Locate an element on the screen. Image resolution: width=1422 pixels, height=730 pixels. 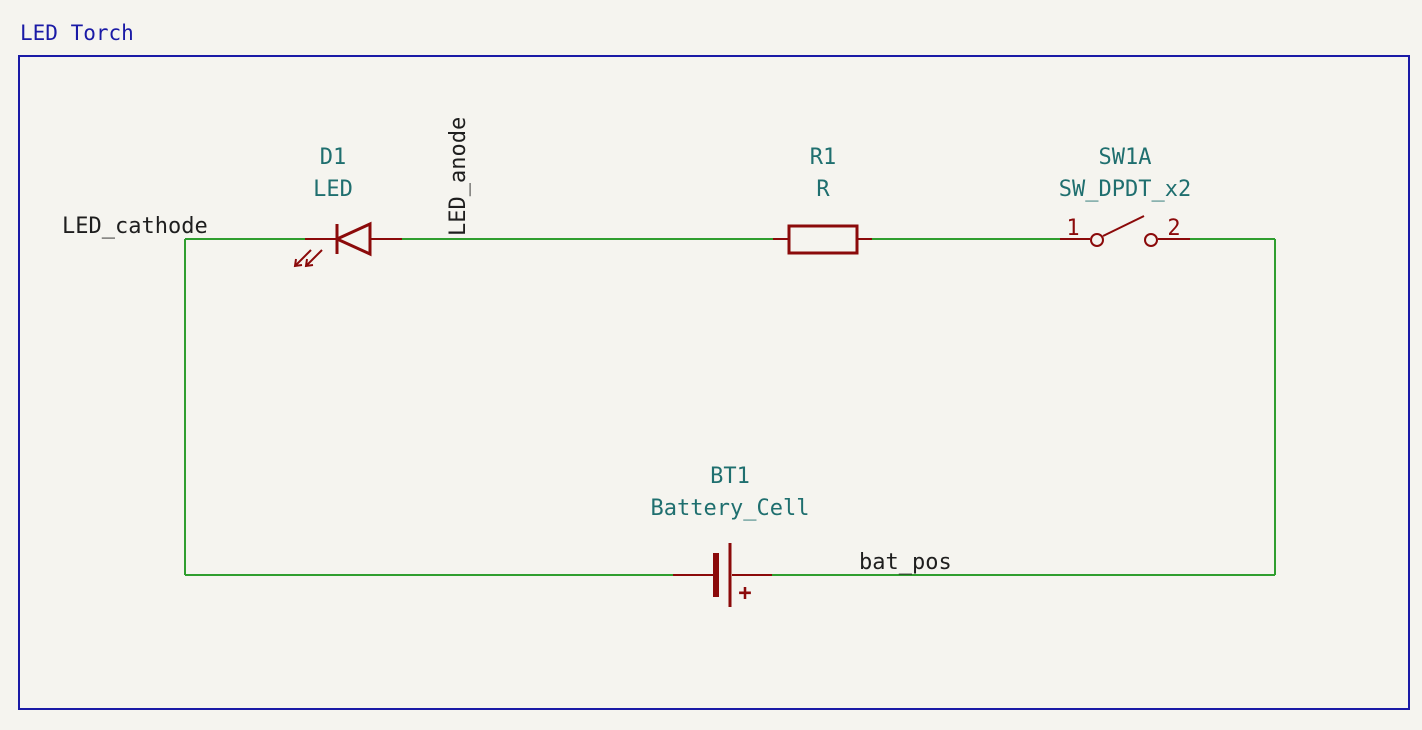
d1-reference: D1 is located at coordinates (333, 157).